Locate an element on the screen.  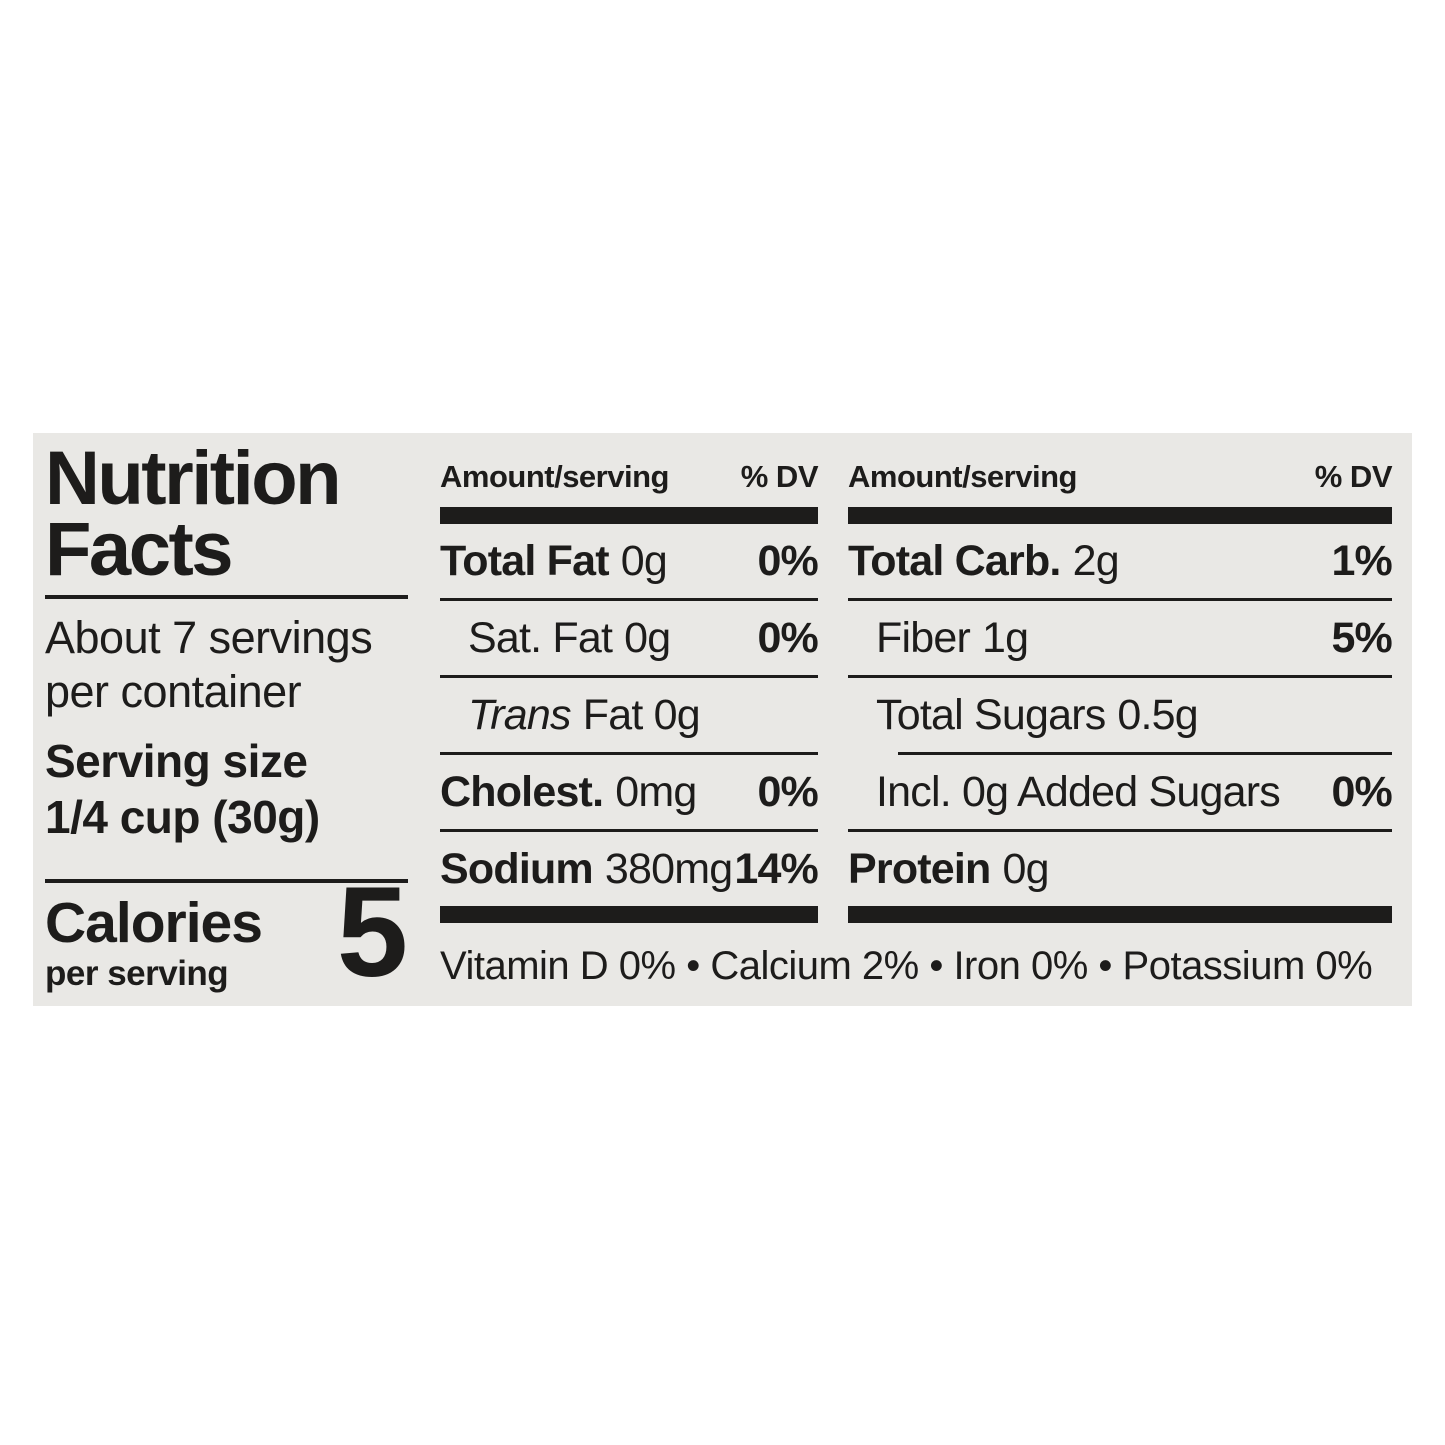
nutrient-row-cholesterol: Cholest. 0mg 0% is located at coordinates (629, 792).